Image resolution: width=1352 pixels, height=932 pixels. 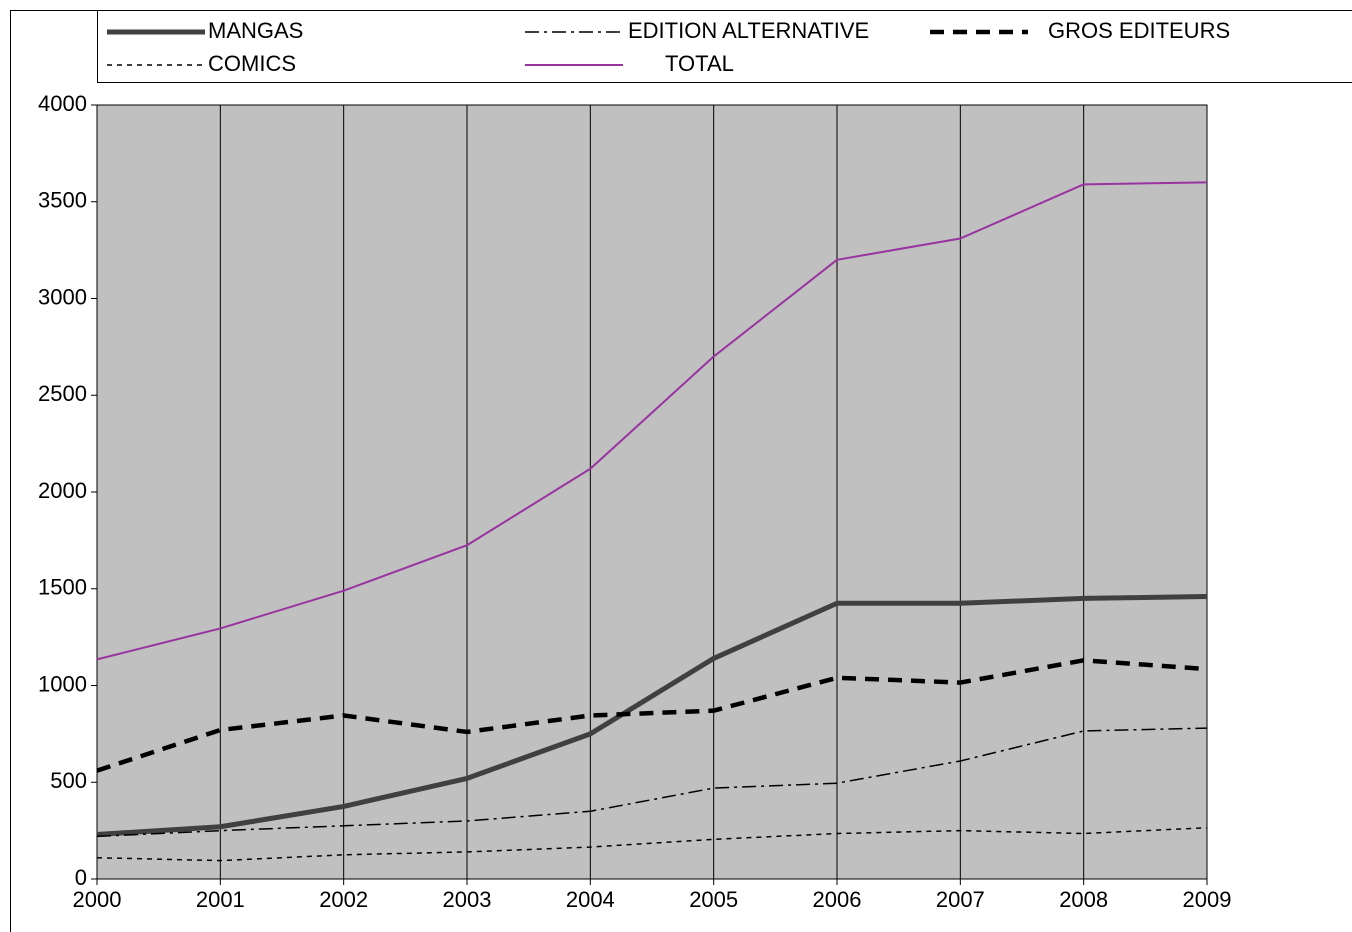 What do you see at coordinates (255, 30) in the screenshot?
I see `legend-label: MANGAS` at bounding box center [255, 30].